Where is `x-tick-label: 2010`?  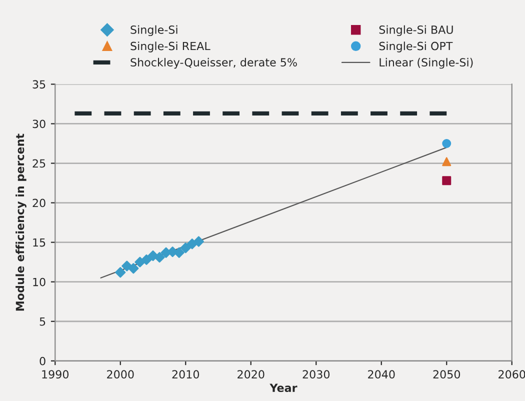 x-tick-label: 2010 is located at coordinates (186, 374).